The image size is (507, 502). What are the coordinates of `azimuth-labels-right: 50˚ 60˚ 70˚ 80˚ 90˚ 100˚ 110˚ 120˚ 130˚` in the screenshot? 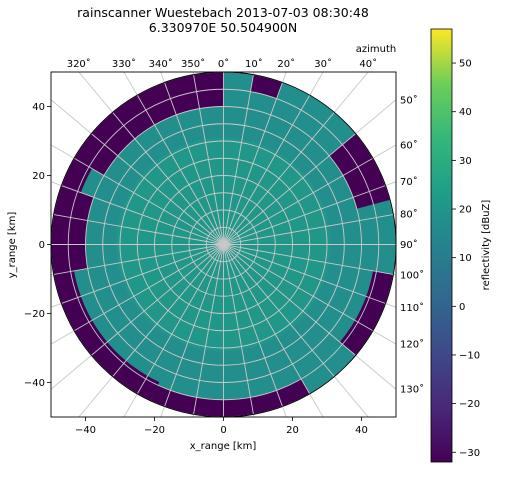 It's located at (412, 244).